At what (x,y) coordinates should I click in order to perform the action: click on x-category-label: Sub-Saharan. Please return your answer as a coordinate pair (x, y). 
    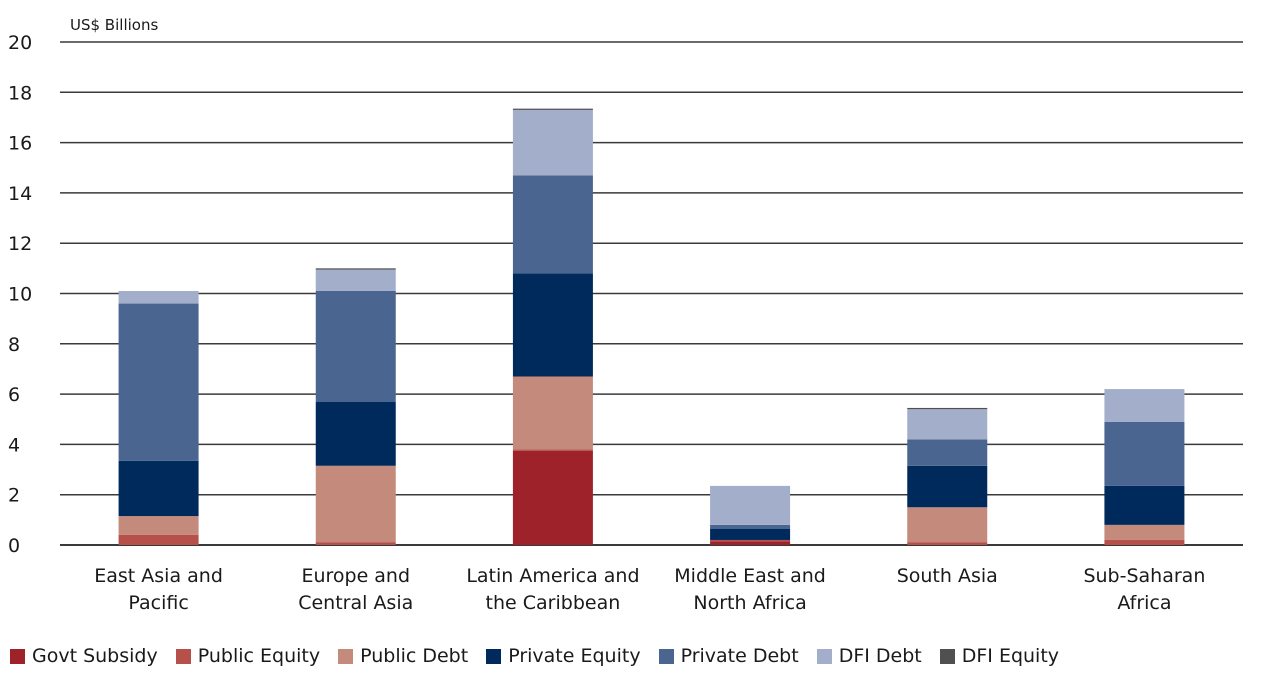
    Looking at the image, I should click on (1144, 576).